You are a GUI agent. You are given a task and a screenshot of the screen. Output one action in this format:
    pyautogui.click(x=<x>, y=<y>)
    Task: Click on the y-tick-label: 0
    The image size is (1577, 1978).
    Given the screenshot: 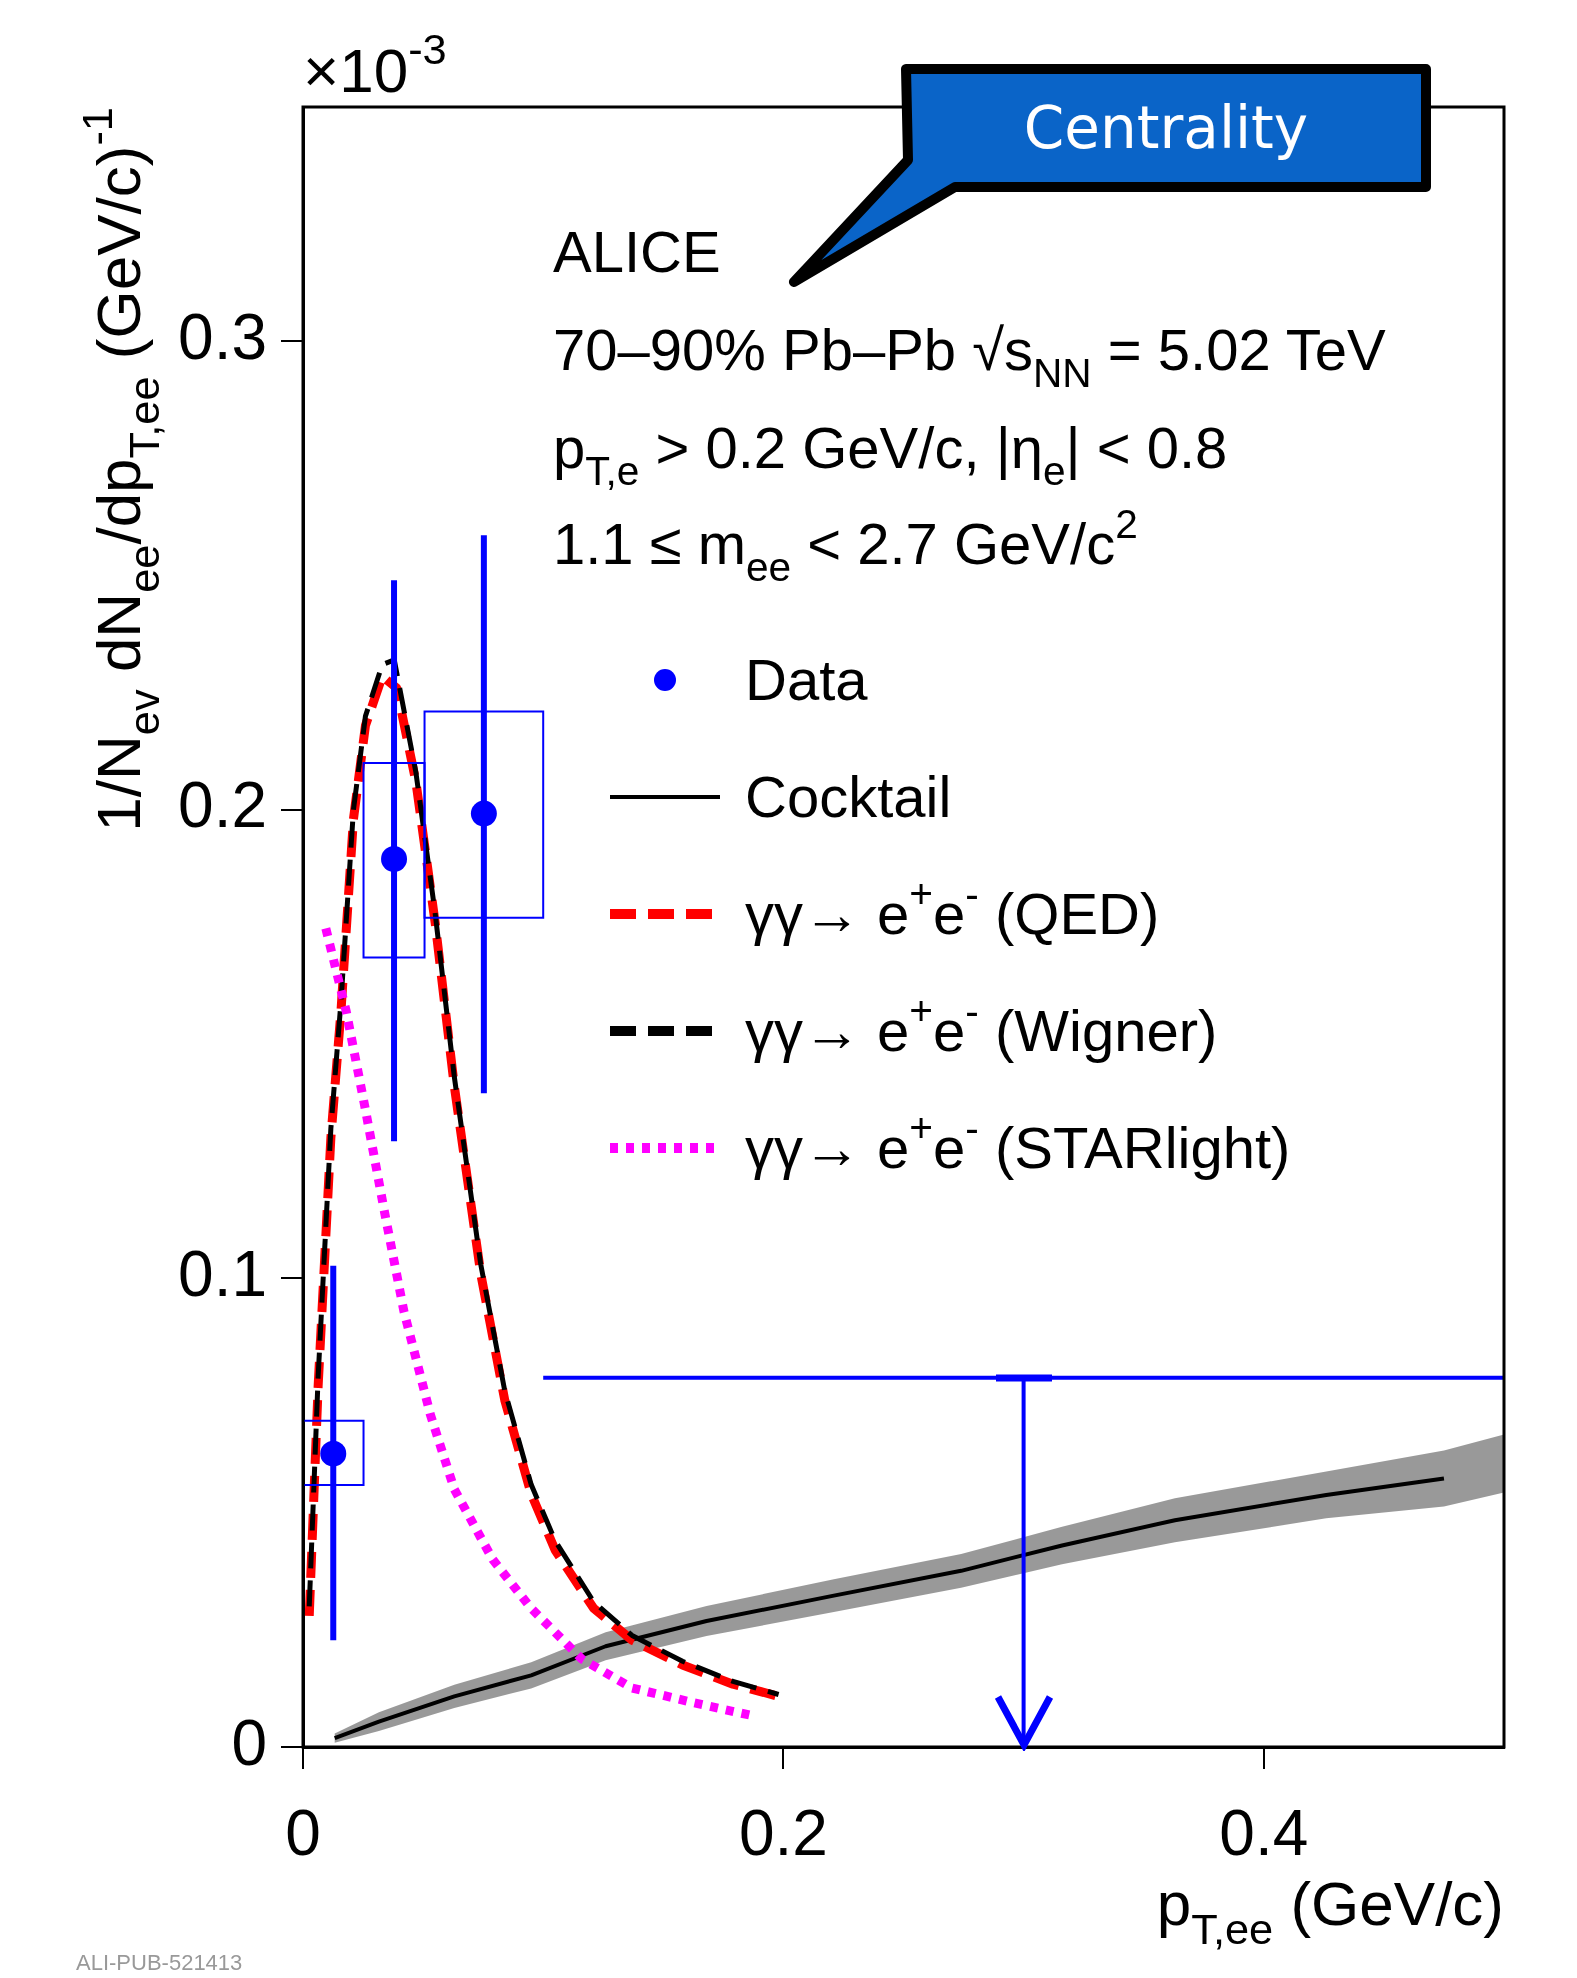 What is the action you would take?
    pyautogui.click(x=249, y=1742)
    